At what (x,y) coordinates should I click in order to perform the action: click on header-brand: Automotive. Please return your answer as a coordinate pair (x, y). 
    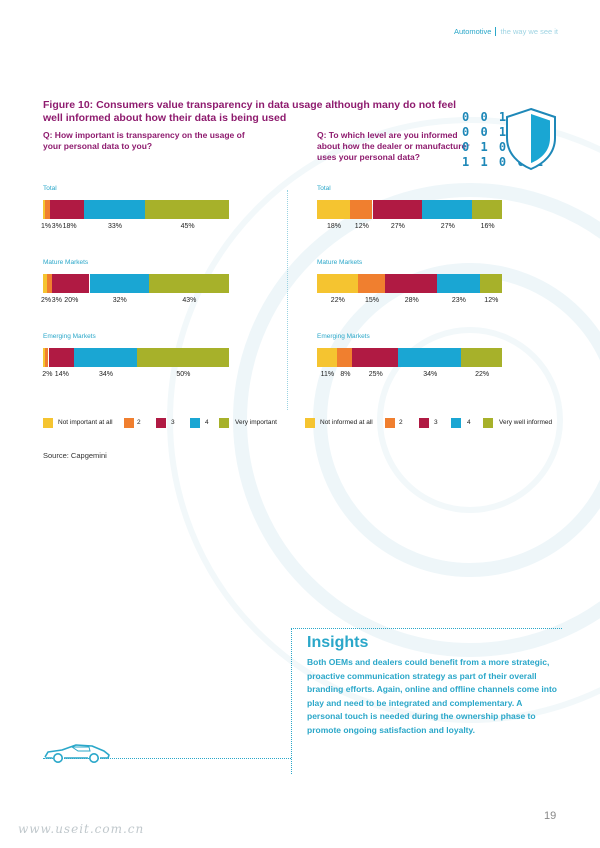
    Looking at the image, I should click on (472, 31).